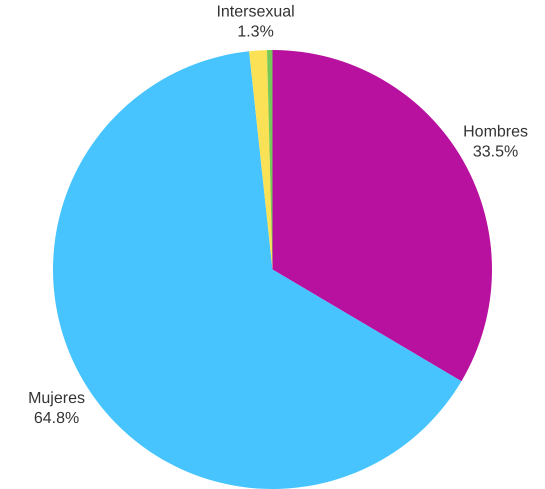 The height and width of the screenshot is (489, 545). I want to click on slice-label: Hombres, so click(495, 132).